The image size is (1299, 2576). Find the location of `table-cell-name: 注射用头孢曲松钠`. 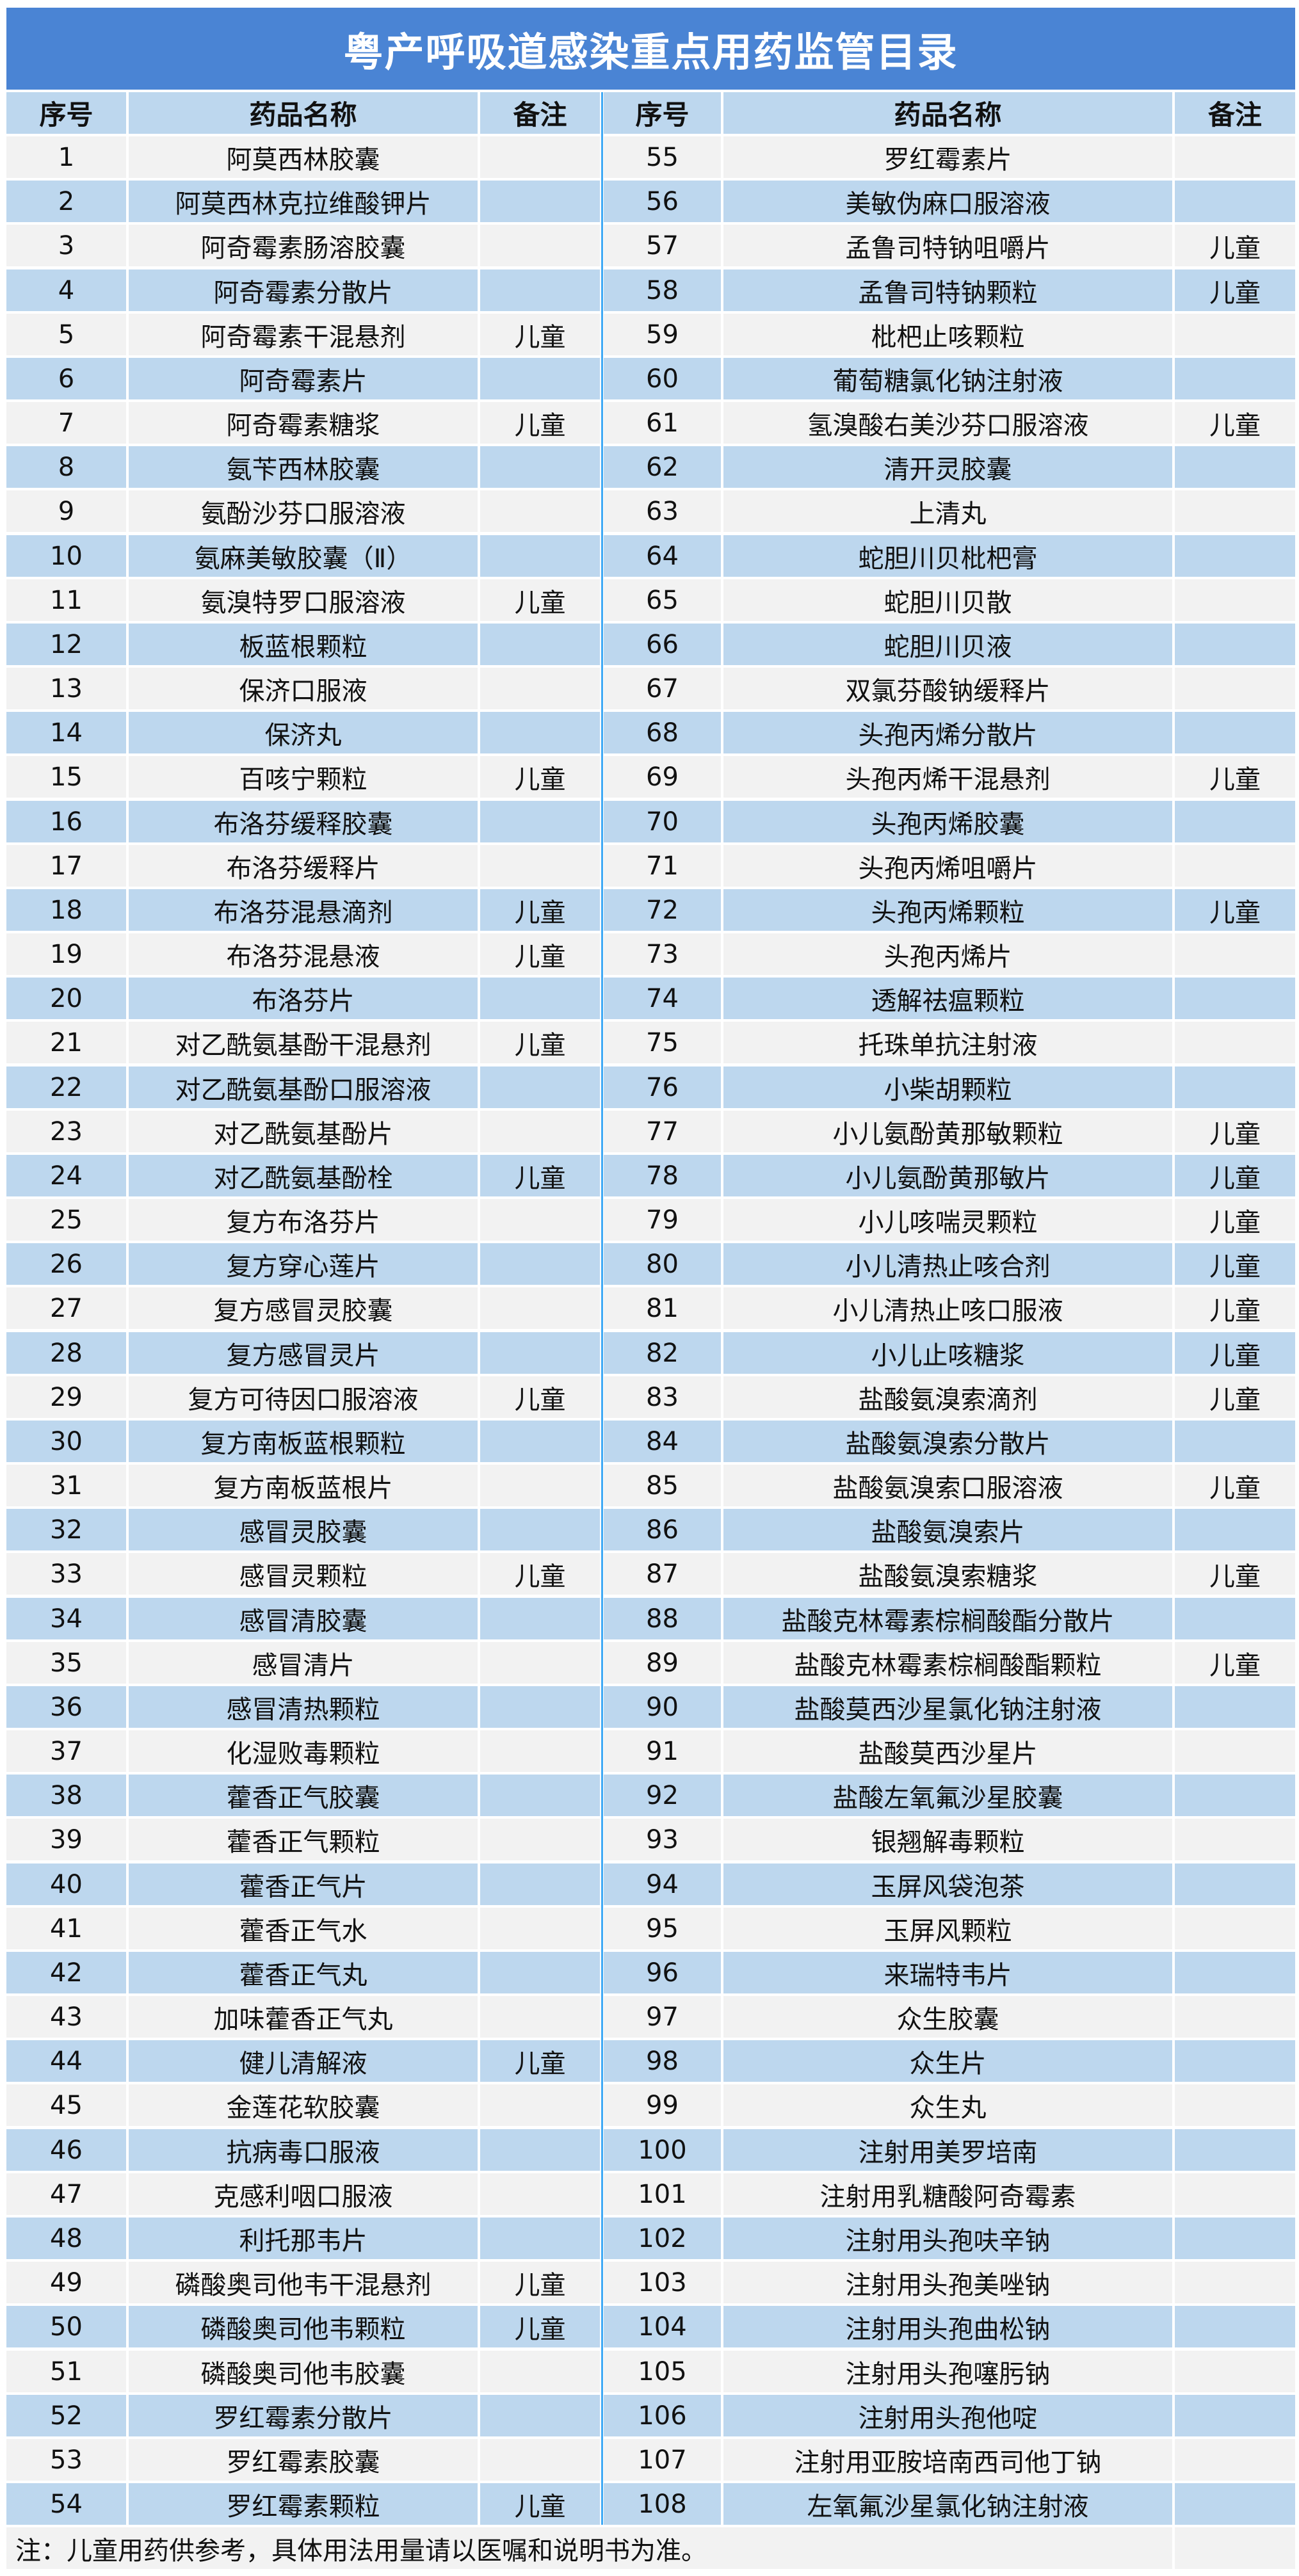

table-cell-name: 注射用头孢曲松钠 is located at coordinates (947, 2326).